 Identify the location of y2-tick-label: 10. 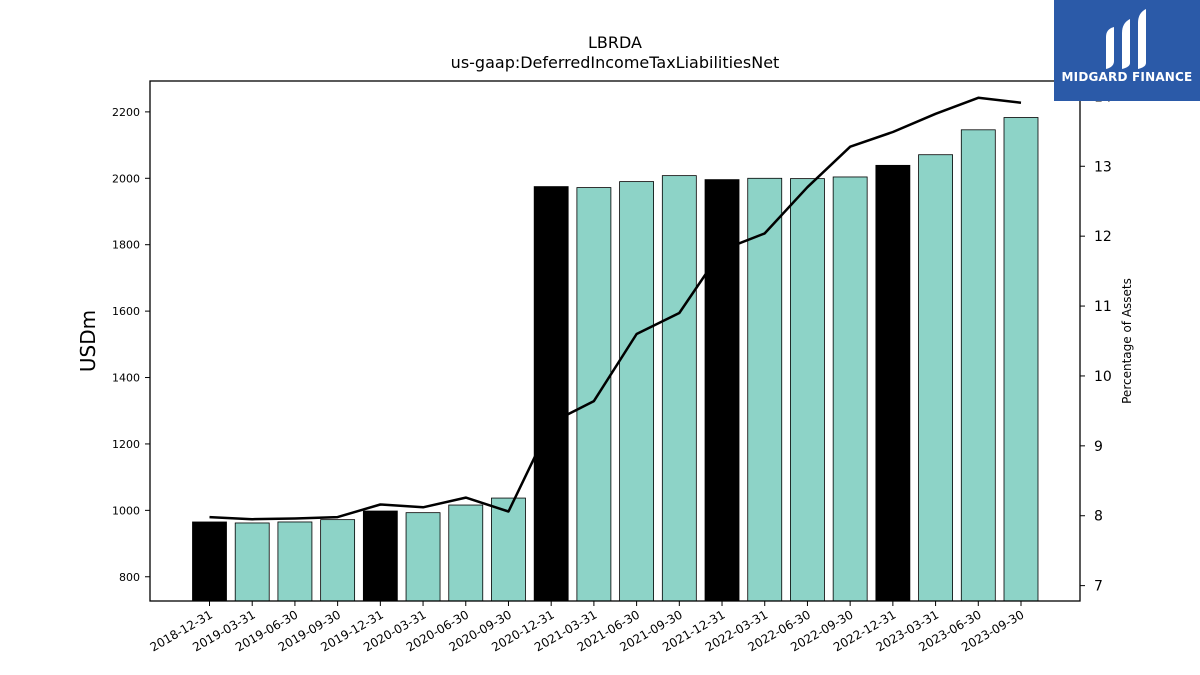
(1103, 377).